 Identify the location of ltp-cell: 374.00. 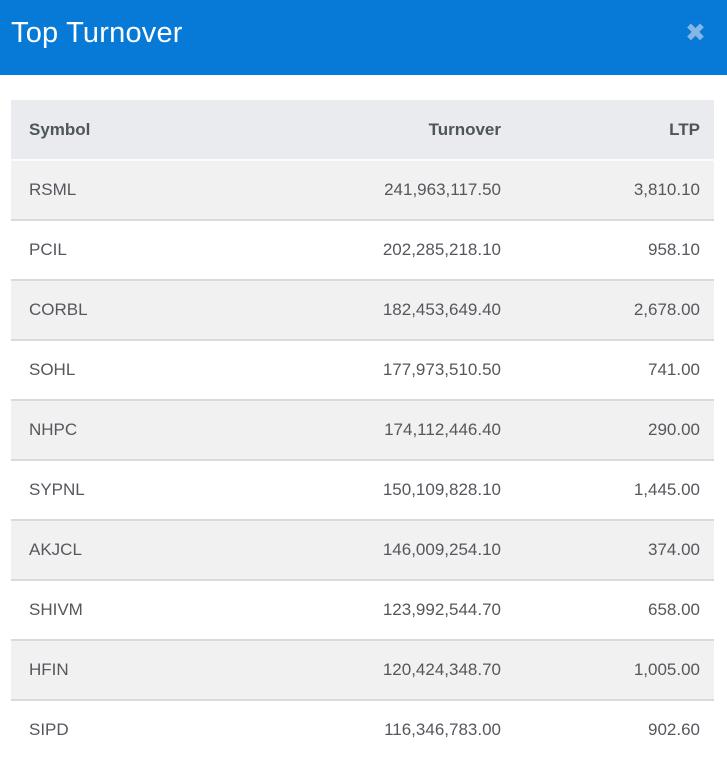
(607, 549).